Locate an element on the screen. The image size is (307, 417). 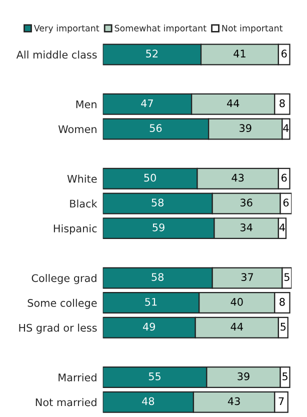
y-tick-label: Some college is located at coordinates (62, 303).